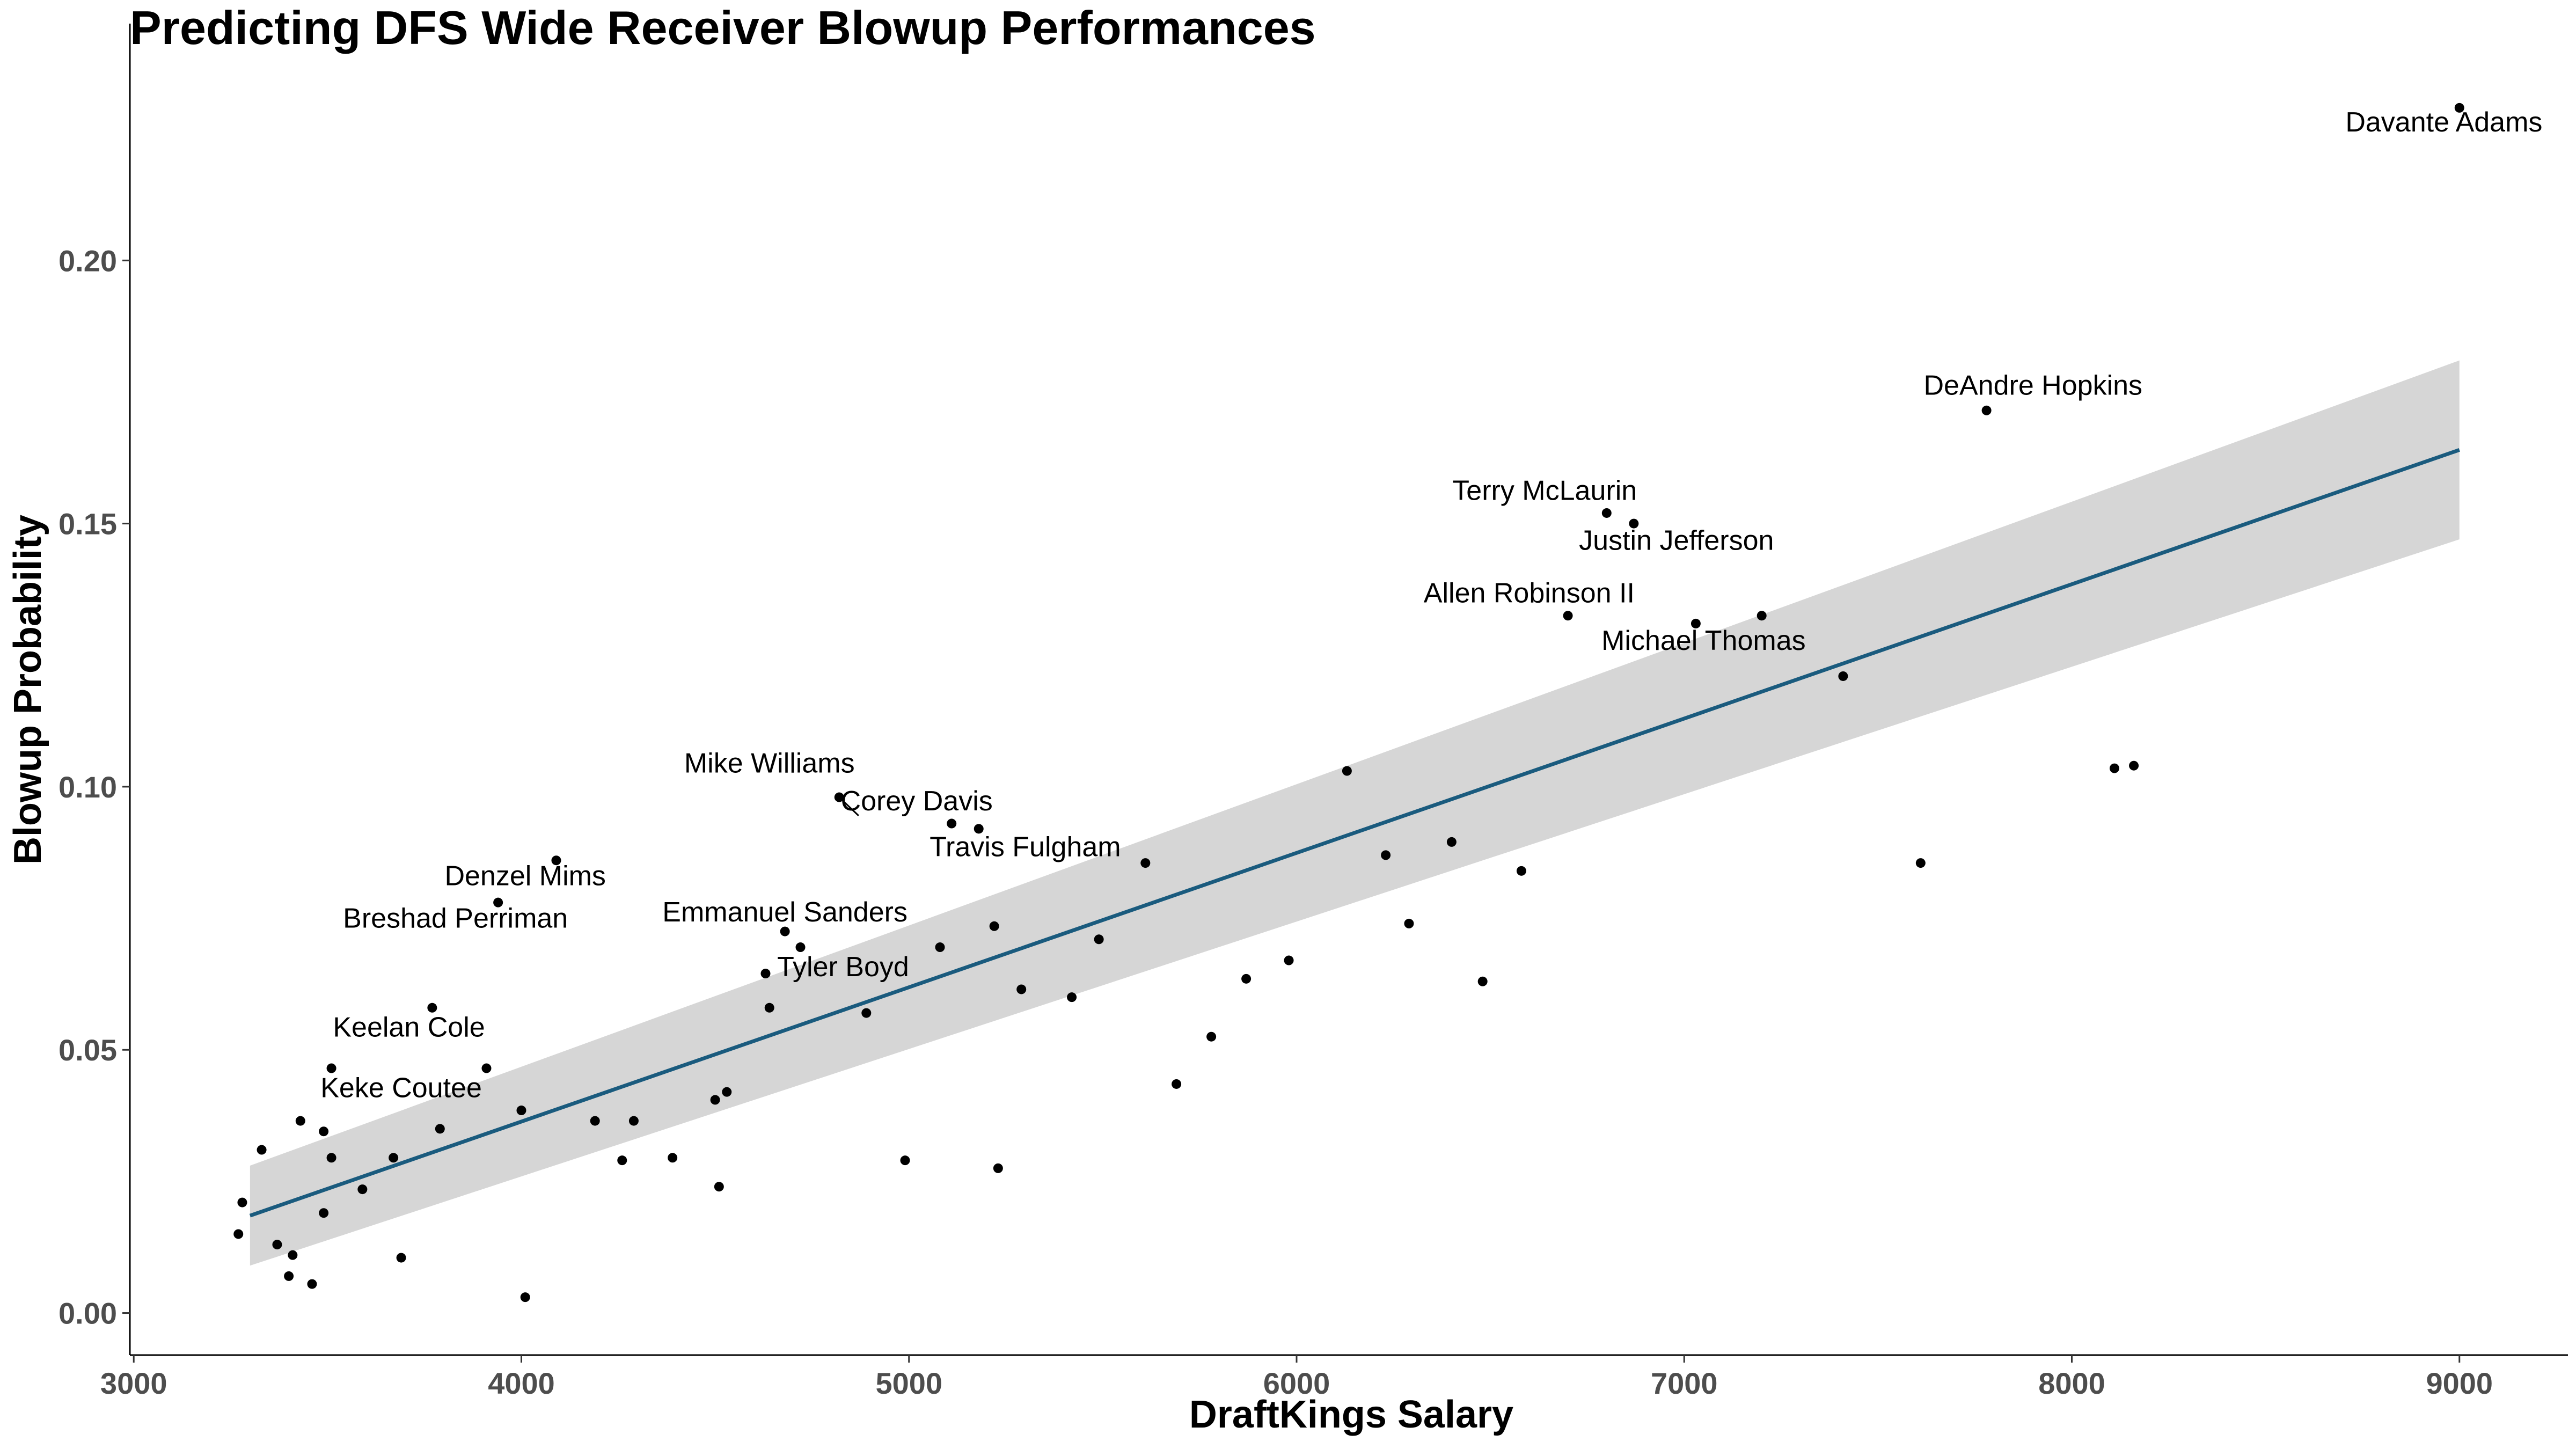 The image size is (2576, 1449). Describe the element at coordinates (455, 918) in the screenshot. I see `point-label: Breshad Perriman` at that location.